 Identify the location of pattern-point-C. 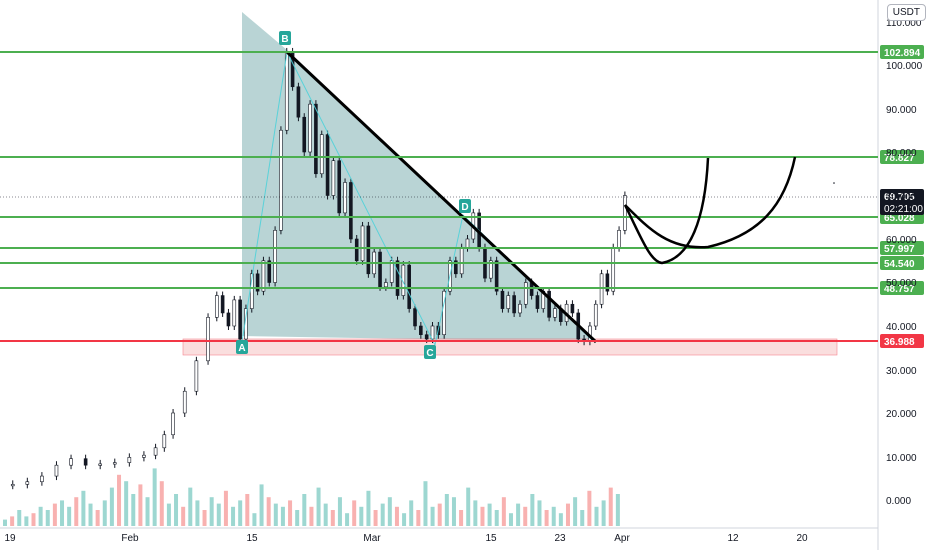
(430, 352).